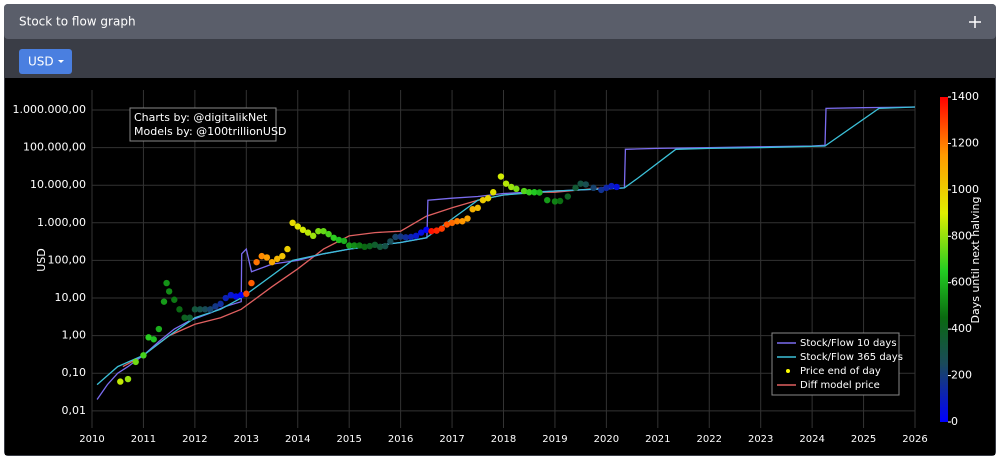 The height and width of the screenshot is (462, 1000). Describe the element at coordinates (451, 439) in the screenshot. I see `x-tick-label: 2017` at that location.